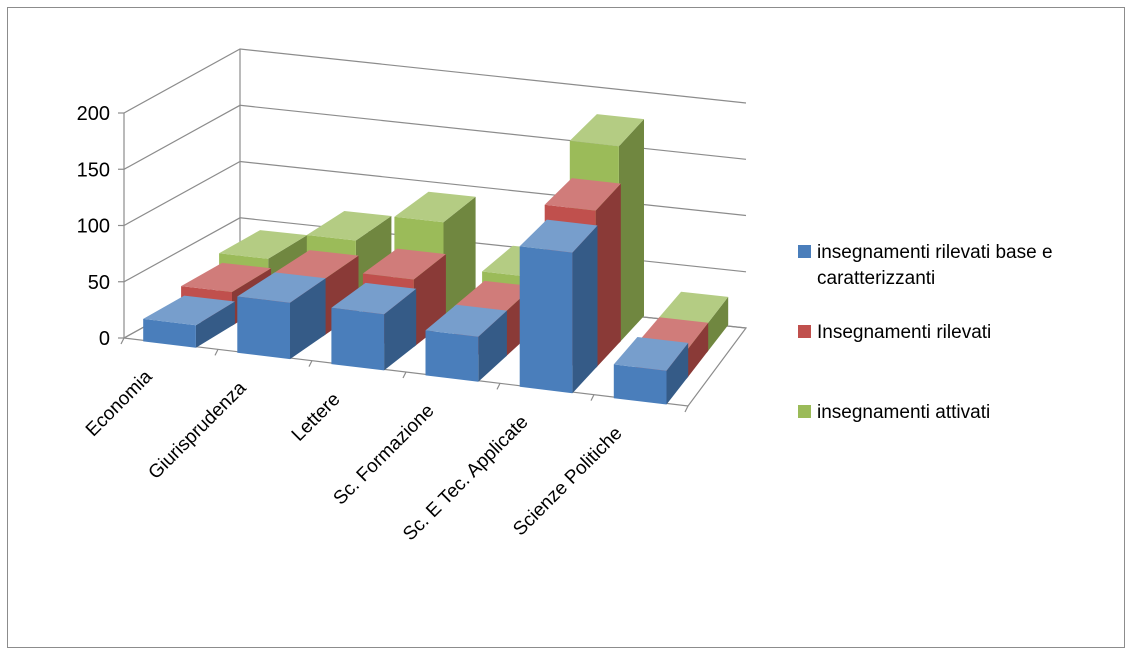 The height and width of the screenshot is (655, 1132). I want to click on legend-item-series-3: insegnamenti attivati, so click(894, 413).